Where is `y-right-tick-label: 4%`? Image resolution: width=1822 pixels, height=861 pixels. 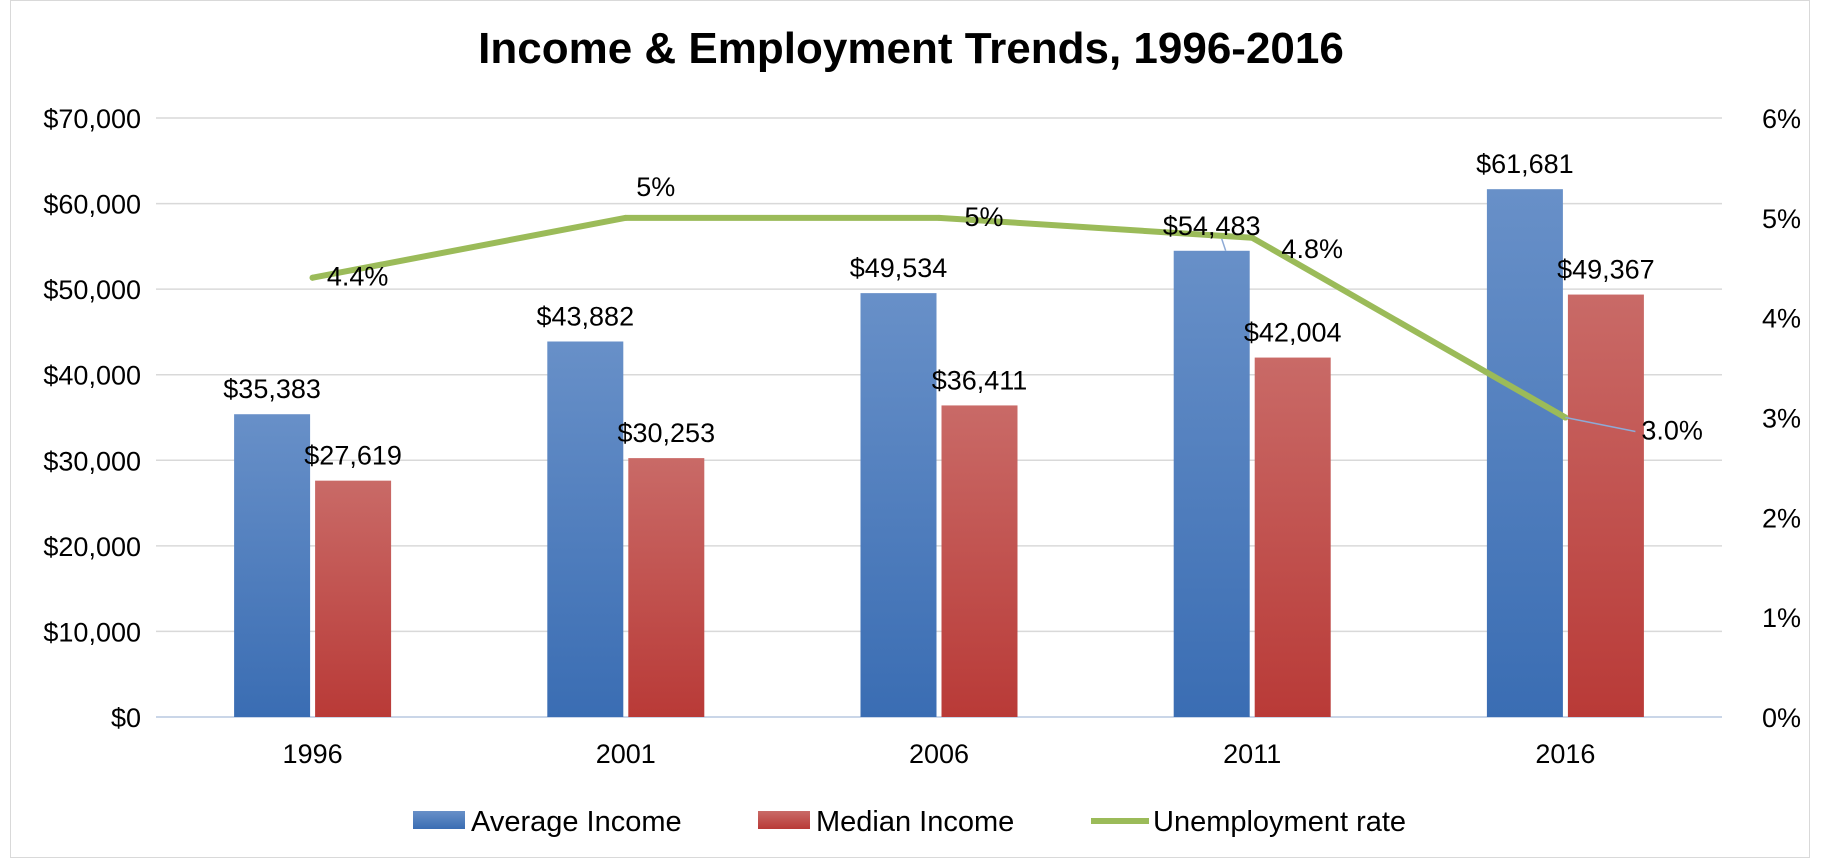 y-right-tick-label: 4% is located at coordinates (1781, 319).